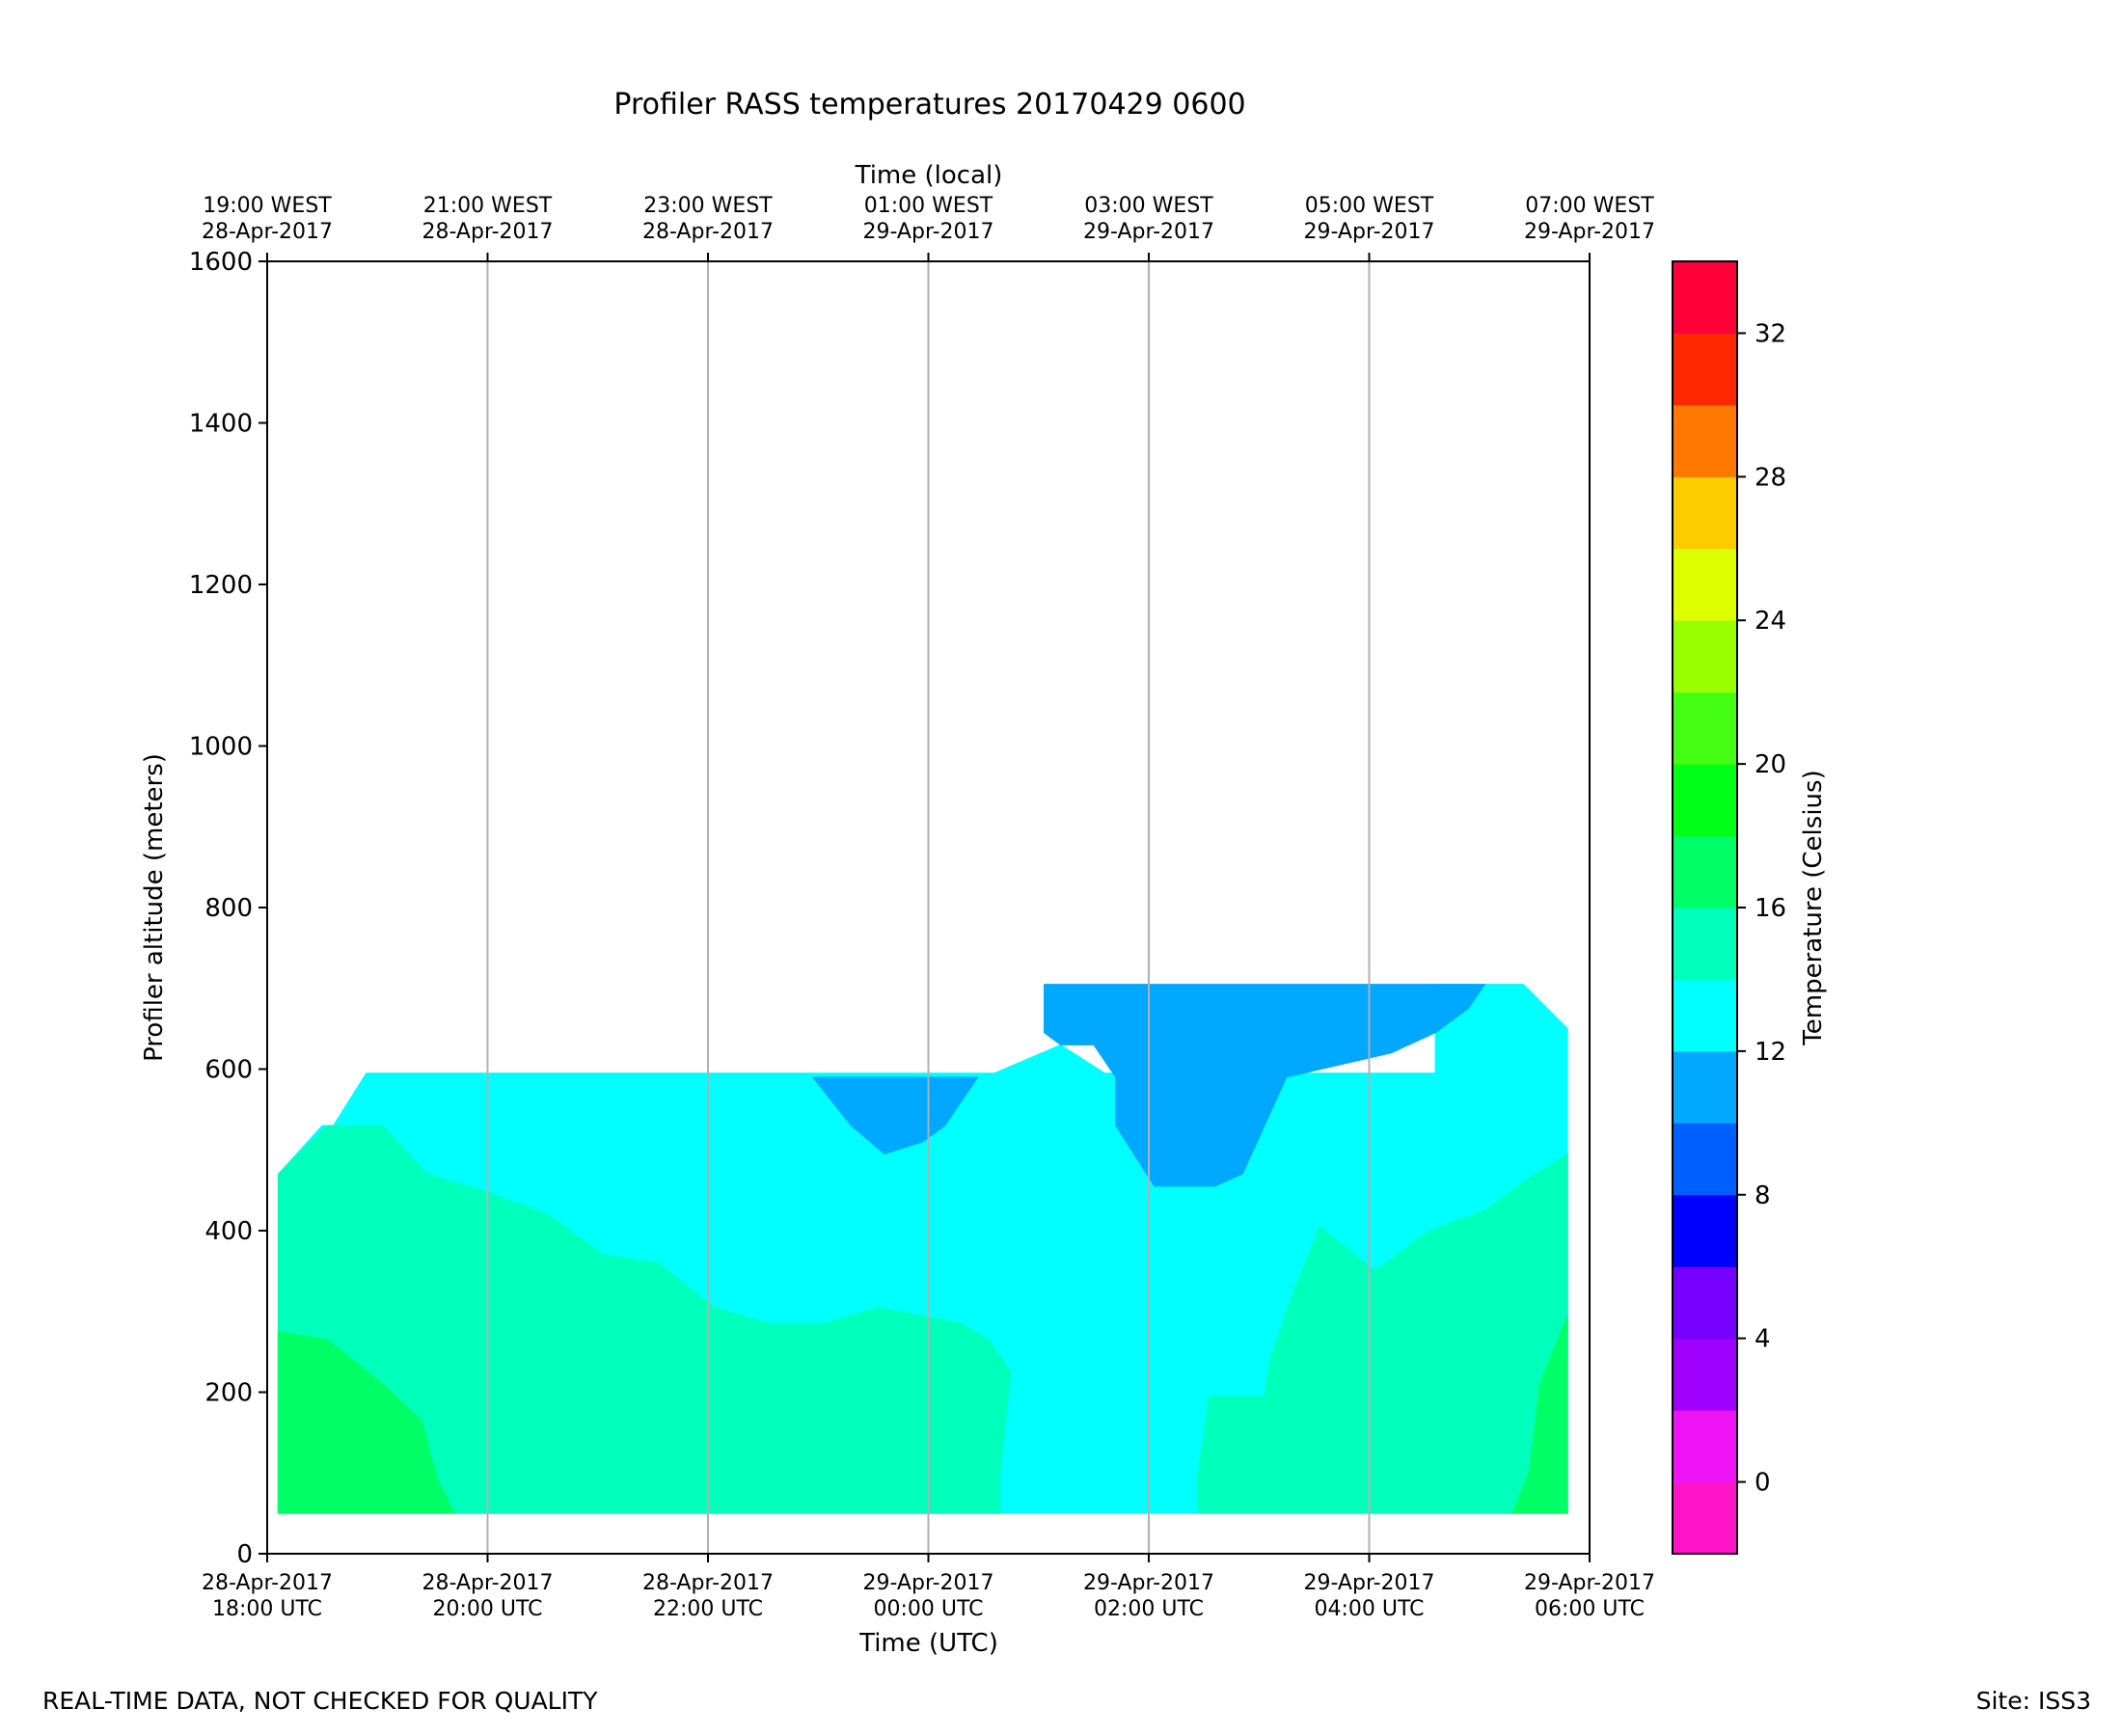 The width and height of the screenshot is (2122, 1736). I want to click on top-tick-label-time: 19:00 WEST, so click(268, 206).